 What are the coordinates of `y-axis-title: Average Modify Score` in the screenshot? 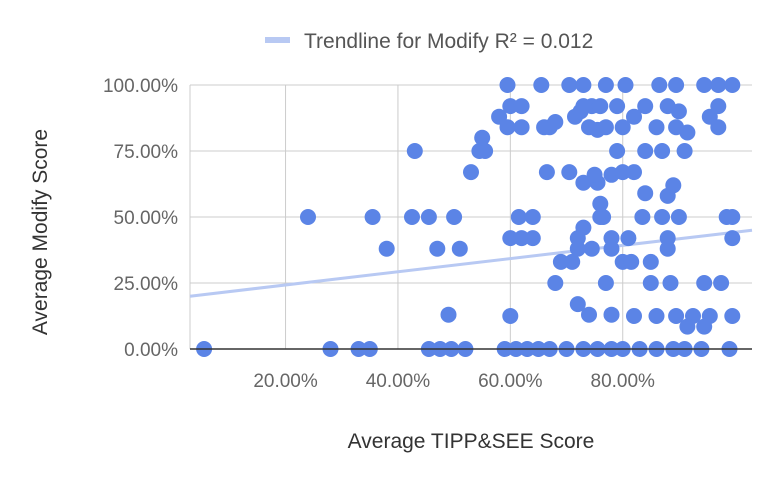 It's located at (40, 232).